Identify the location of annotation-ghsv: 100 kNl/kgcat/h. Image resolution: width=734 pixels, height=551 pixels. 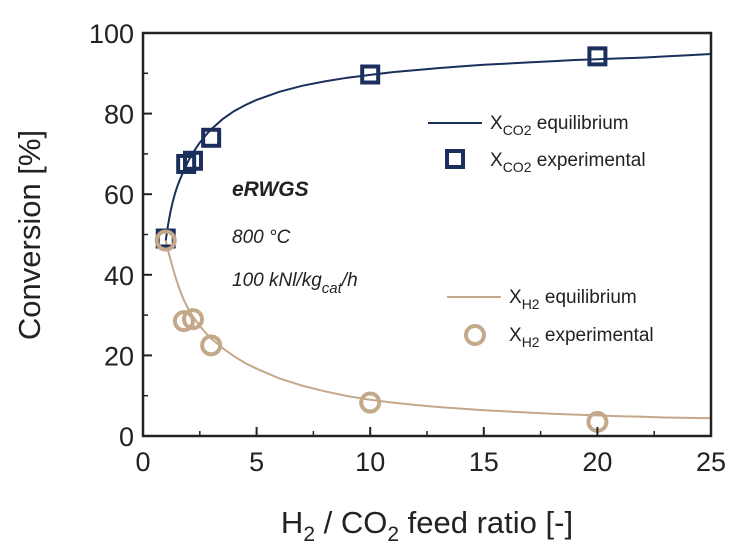
(295, 283).